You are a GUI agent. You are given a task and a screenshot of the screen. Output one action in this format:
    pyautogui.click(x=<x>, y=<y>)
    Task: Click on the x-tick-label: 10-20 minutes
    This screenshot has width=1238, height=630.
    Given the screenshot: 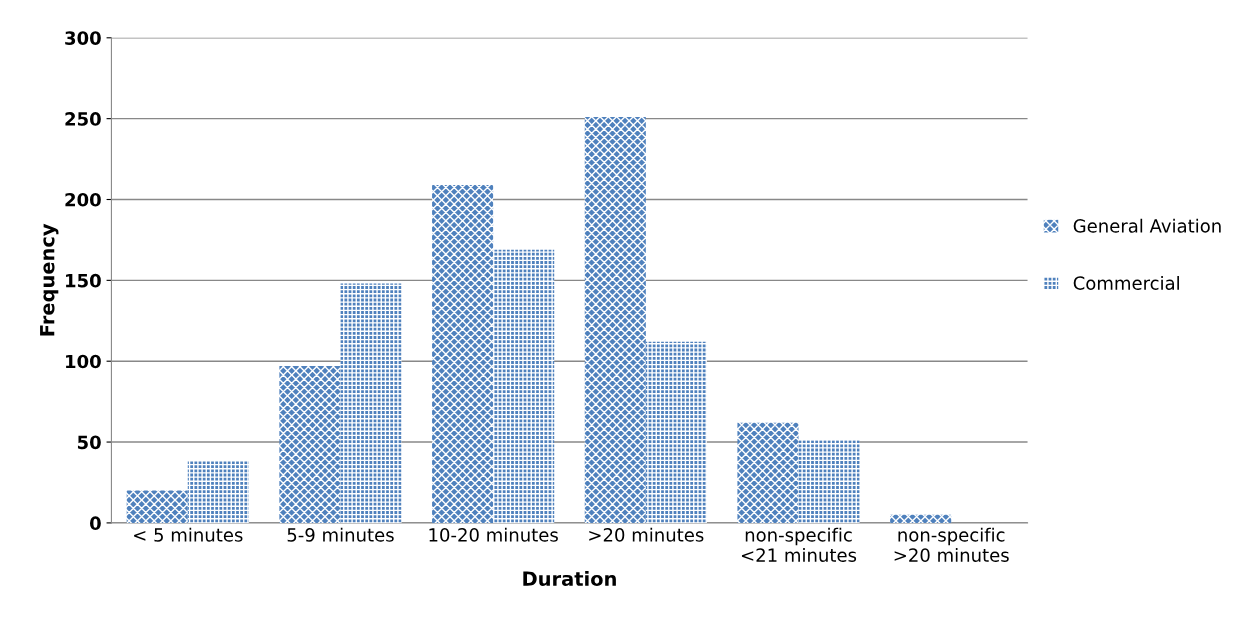 What is the action you would take?
    pyautogui.click(x=493, y=534)
    